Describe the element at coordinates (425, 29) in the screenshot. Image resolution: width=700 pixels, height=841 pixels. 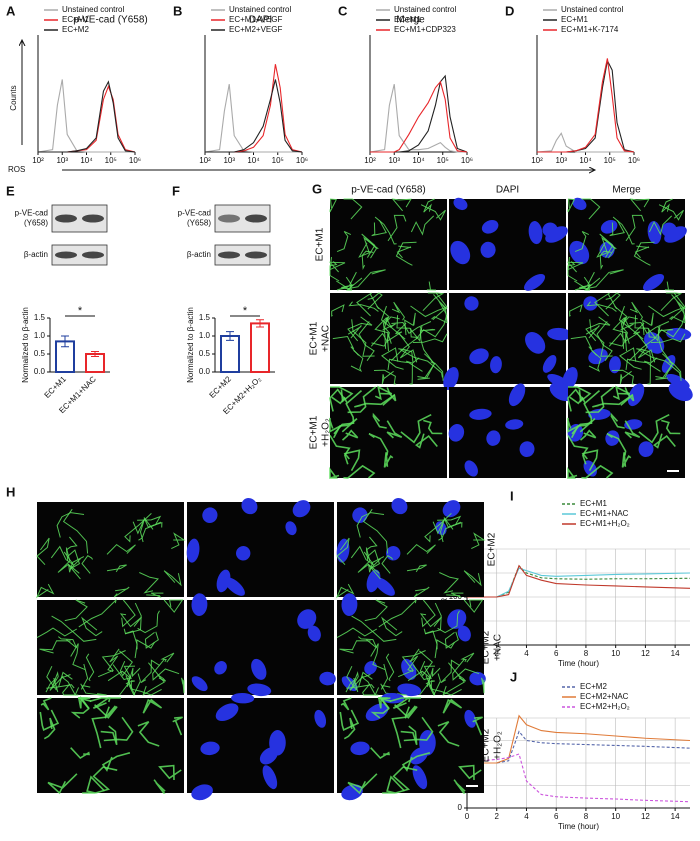
I see `legend-label: EC+M1+CDP323` at that location.